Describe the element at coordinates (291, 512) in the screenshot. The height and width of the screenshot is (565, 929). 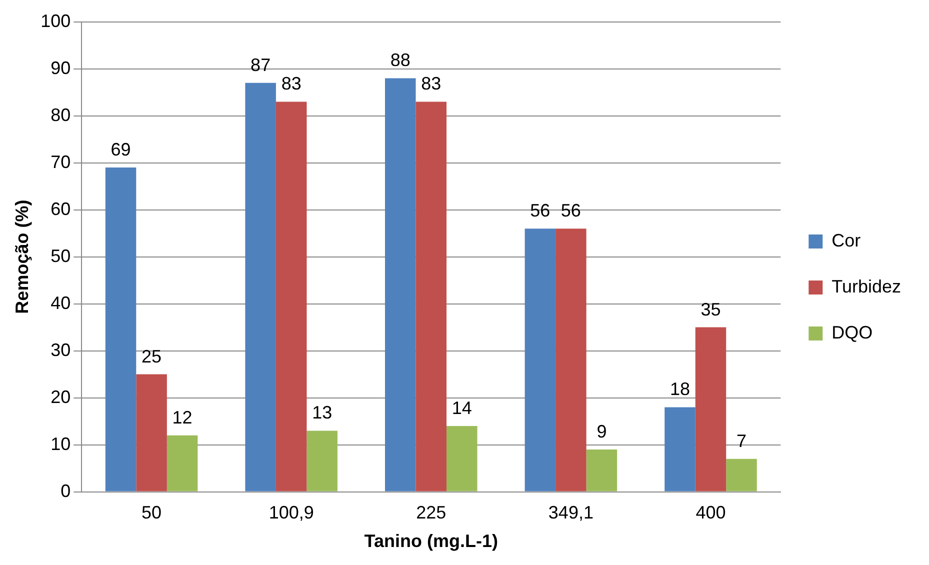
I see `x-tick-label: 100,9` at that location.